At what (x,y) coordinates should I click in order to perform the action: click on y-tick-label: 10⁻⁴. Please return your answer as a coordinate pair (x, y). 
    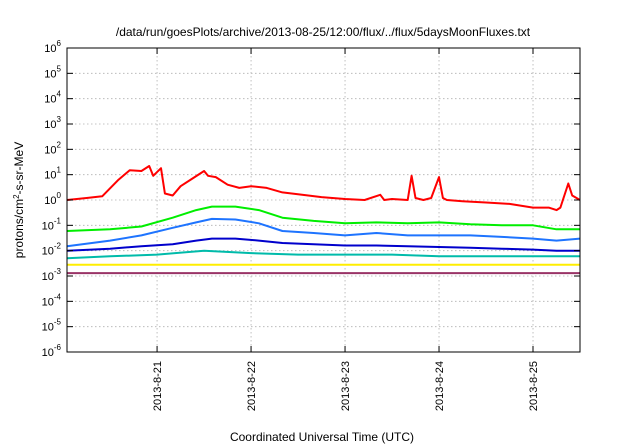
    Looking at the image, I should click on (52, 300).